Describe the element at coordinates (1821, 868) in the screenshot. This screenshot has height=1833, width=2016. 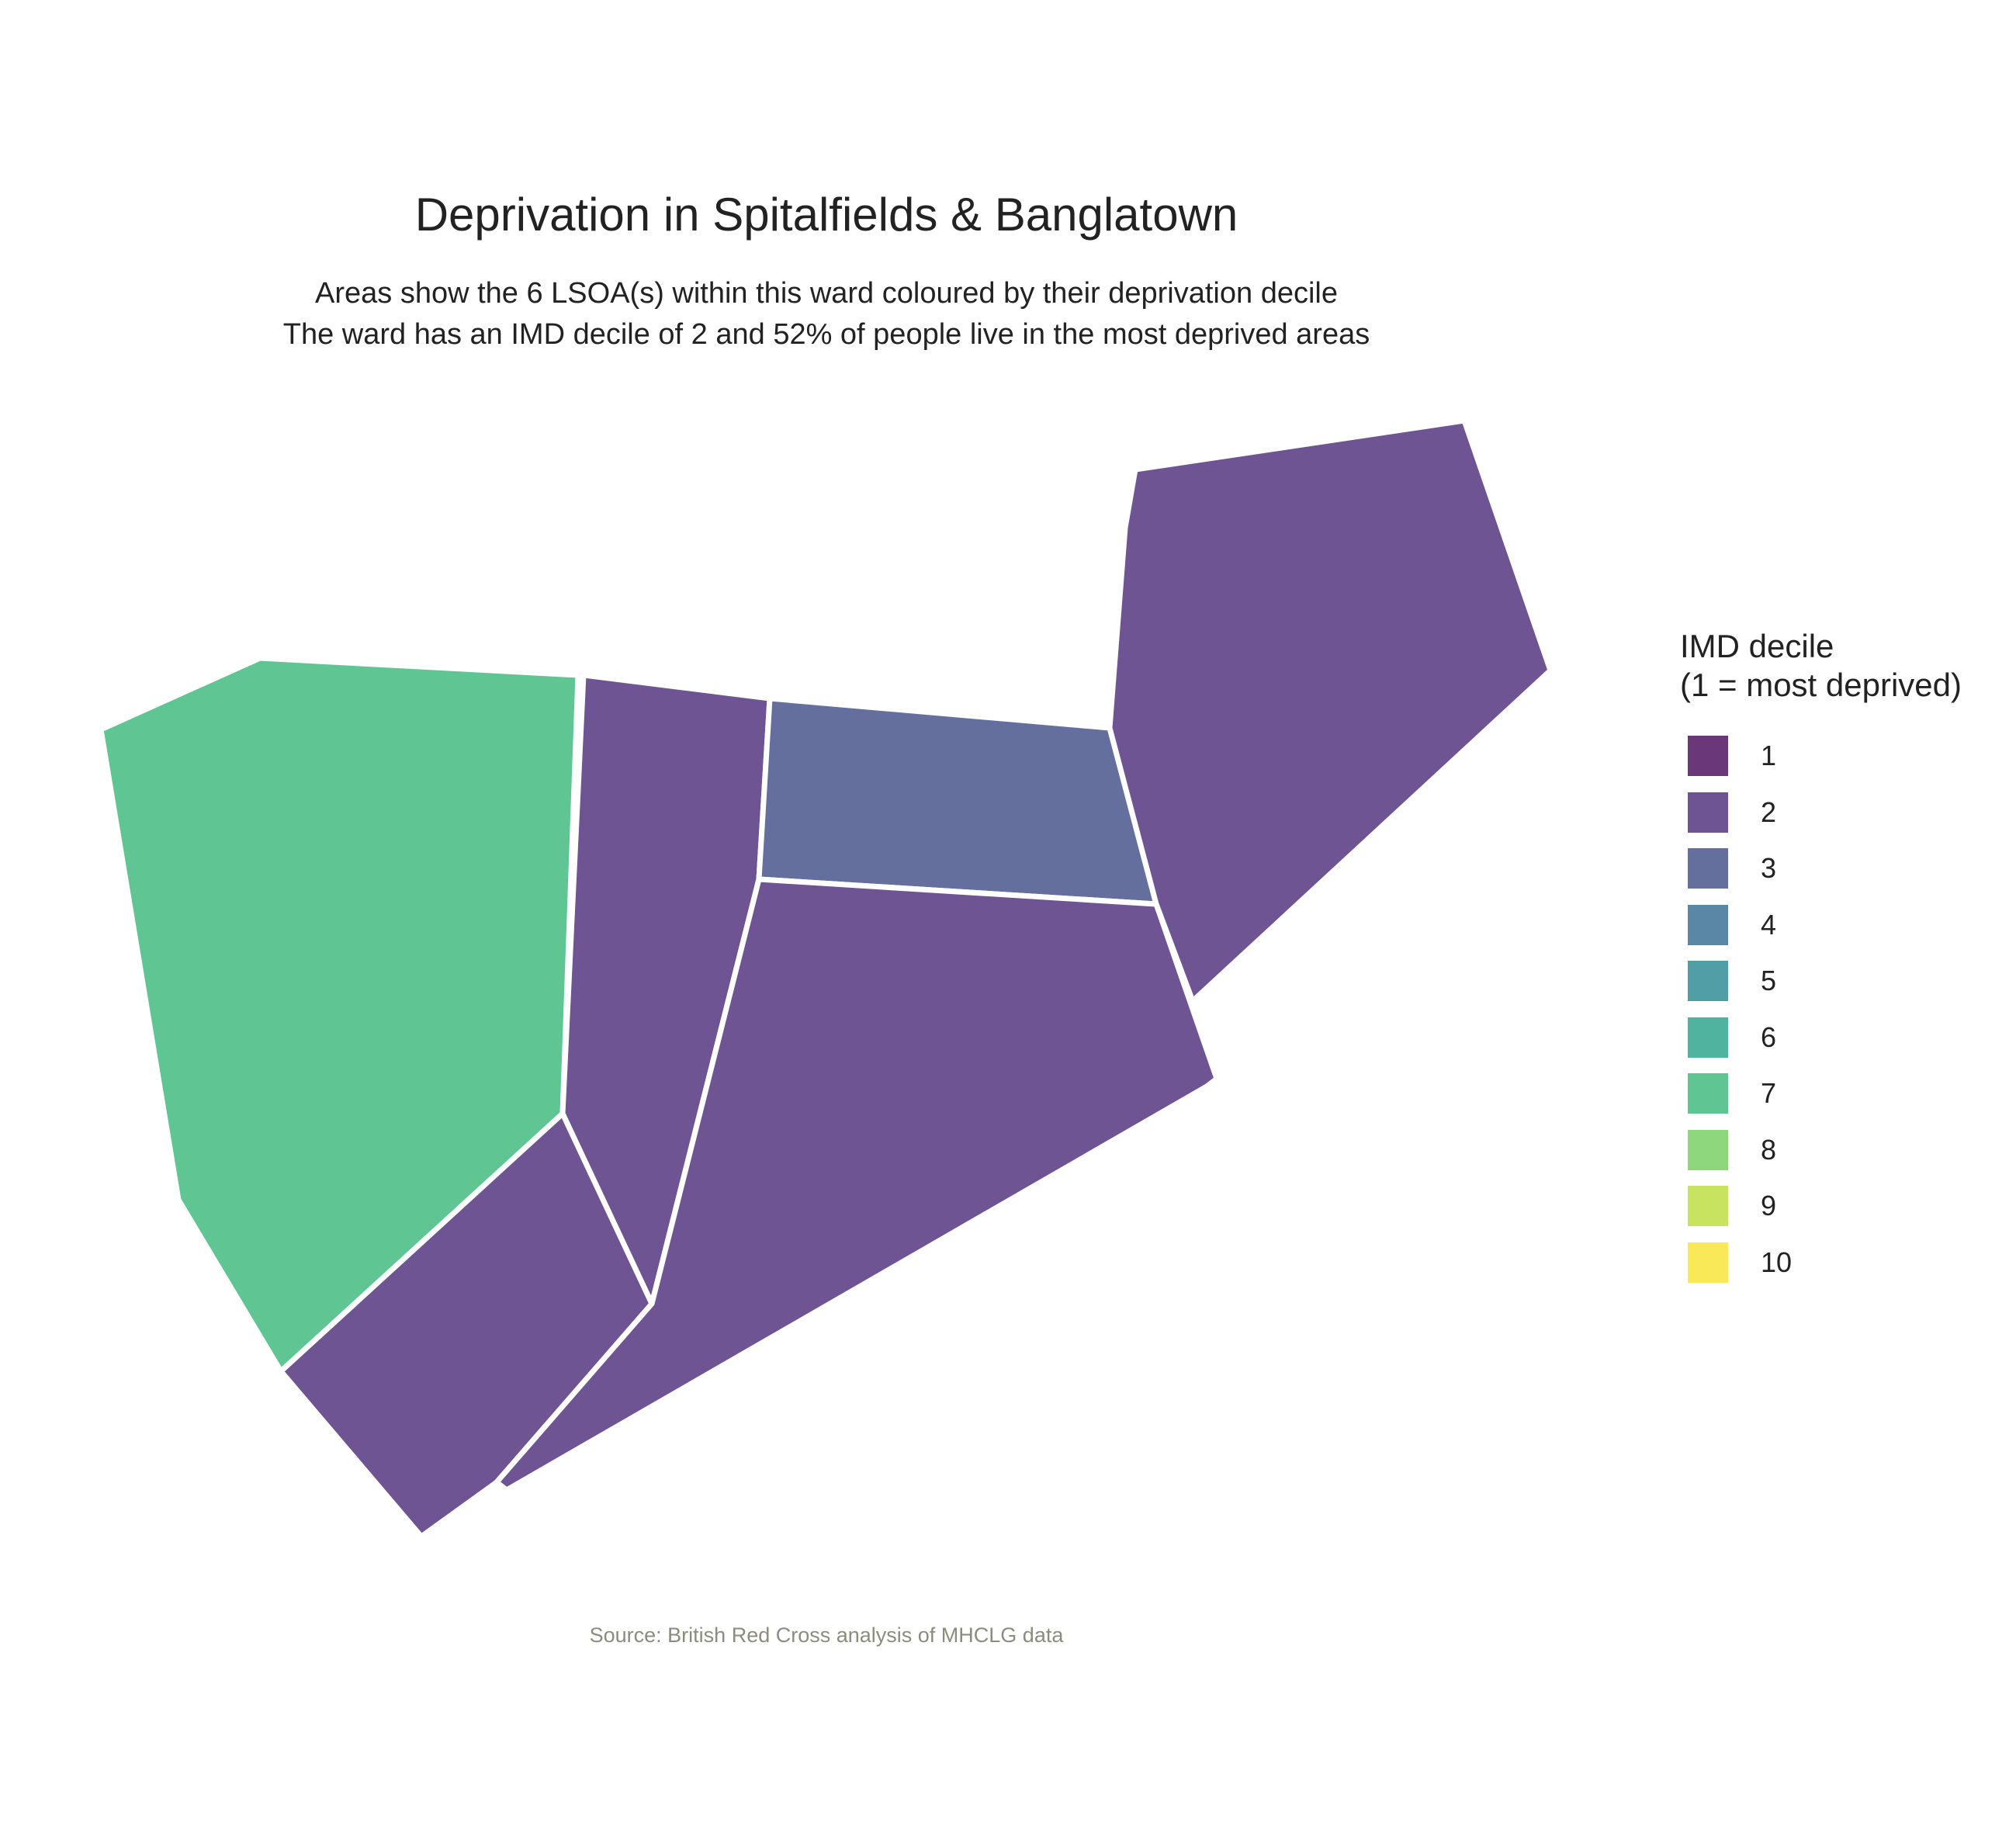
I see `legend-item-3: 3` at that location.